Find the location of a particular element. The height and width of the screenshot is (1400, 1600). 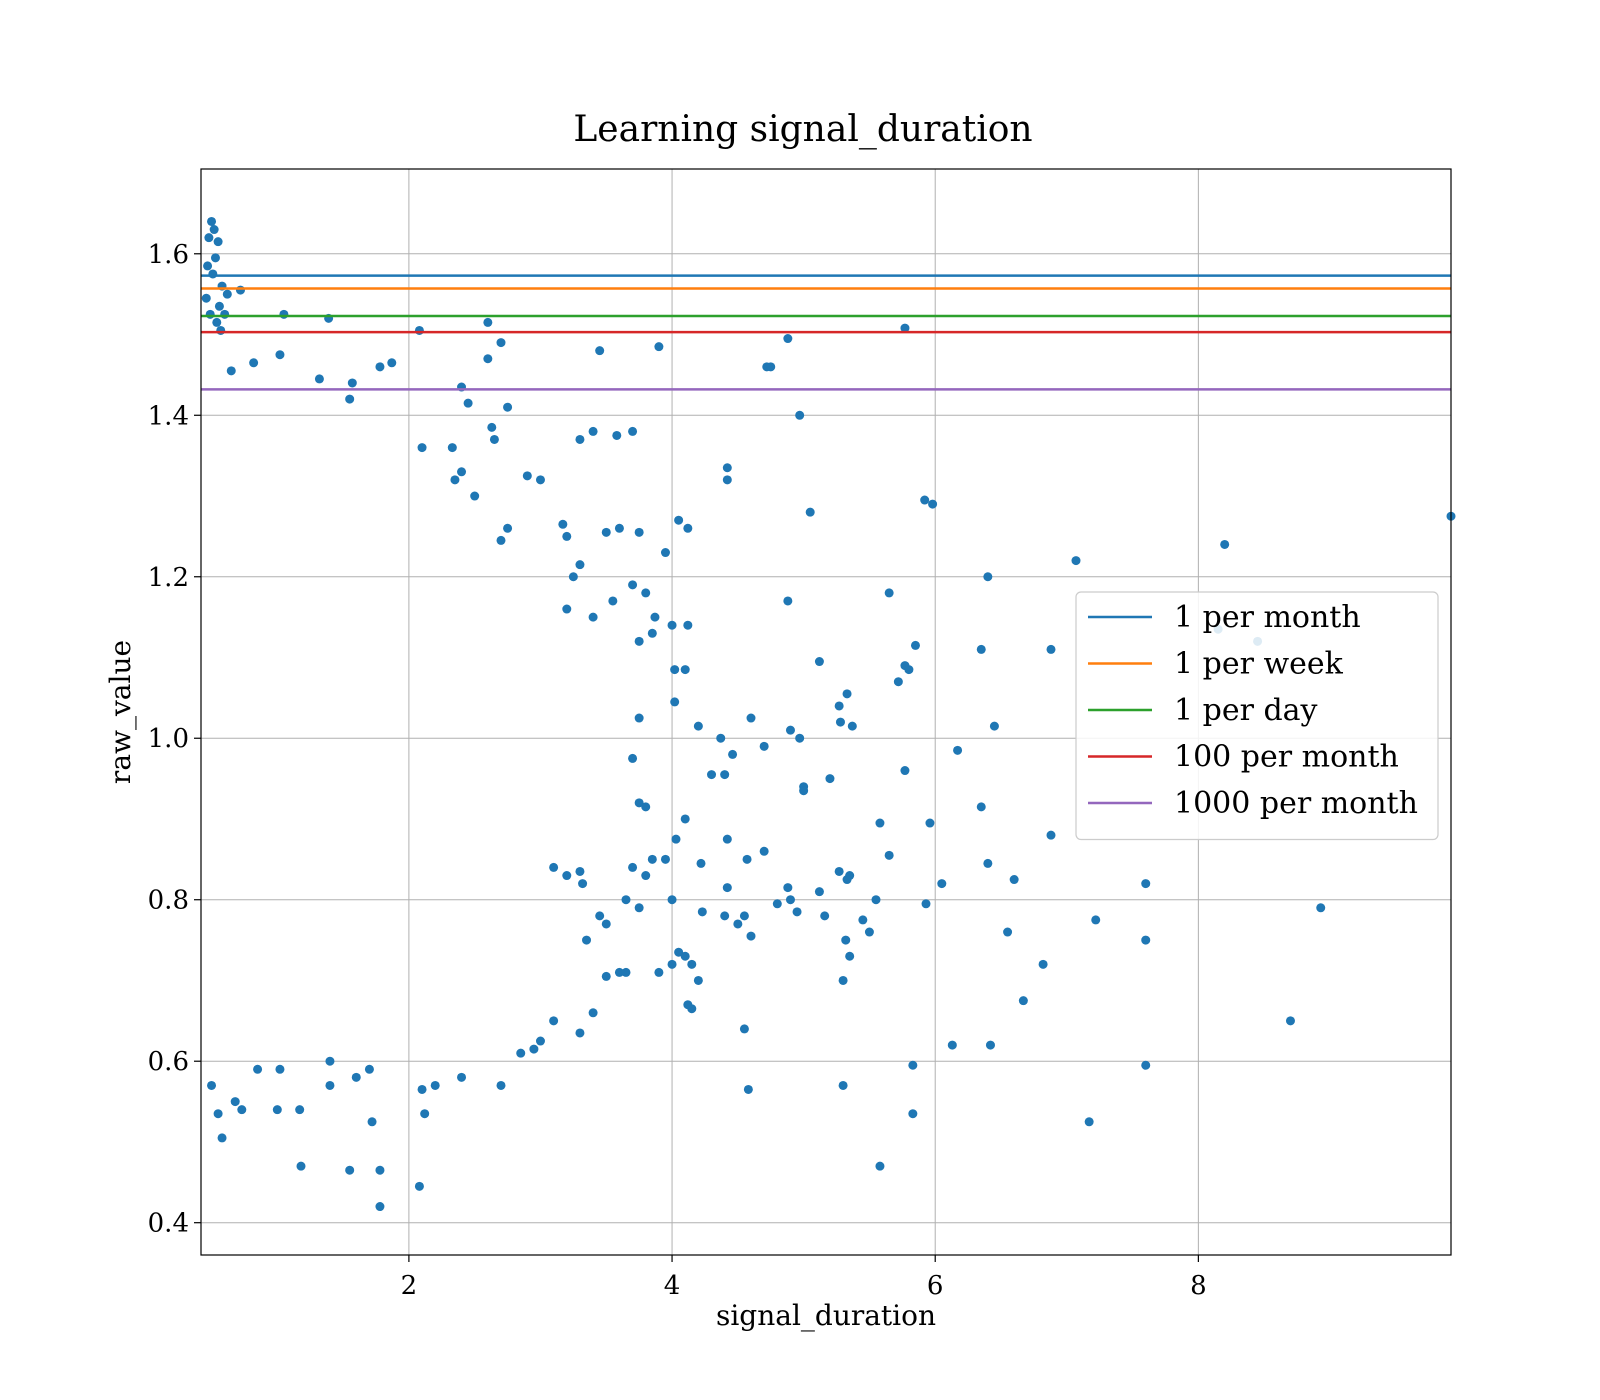

legend-label: 1 per day is located at coordinates (1246, 710).